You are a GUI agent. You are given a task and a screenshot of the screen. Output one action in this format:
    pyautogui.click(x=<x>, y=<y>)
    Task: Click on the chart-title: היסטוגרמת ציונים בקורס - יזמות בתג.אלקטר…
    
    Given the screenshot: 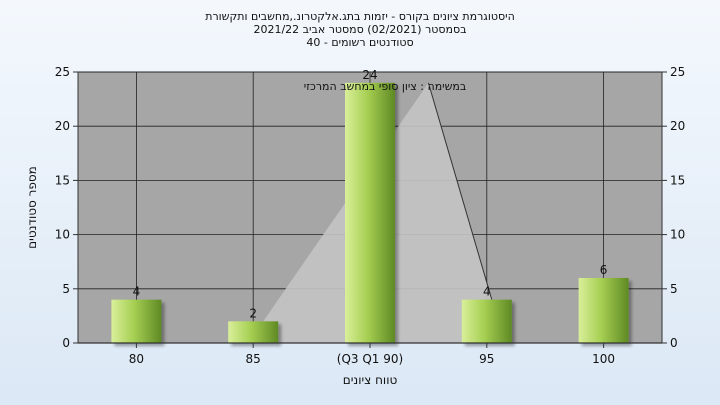 What is the action you would take?
    pyautogui.click(x=360, y=29)
    